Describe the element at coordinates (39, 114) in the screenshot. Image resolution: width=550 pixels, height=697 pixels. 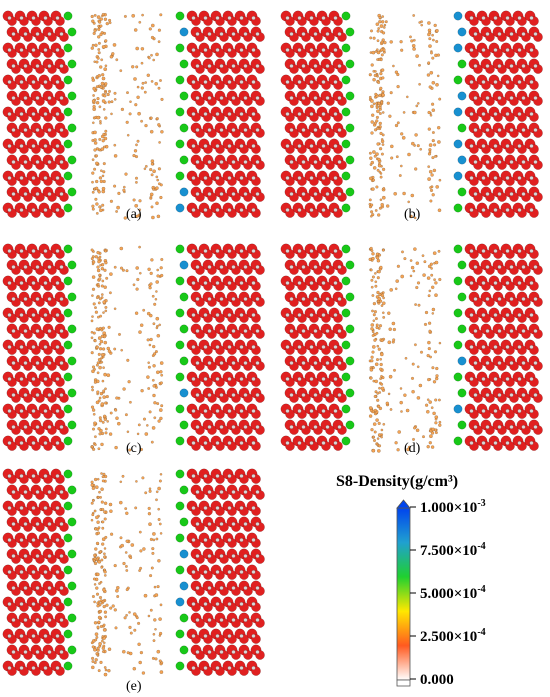
I see `left-slab` at that location.